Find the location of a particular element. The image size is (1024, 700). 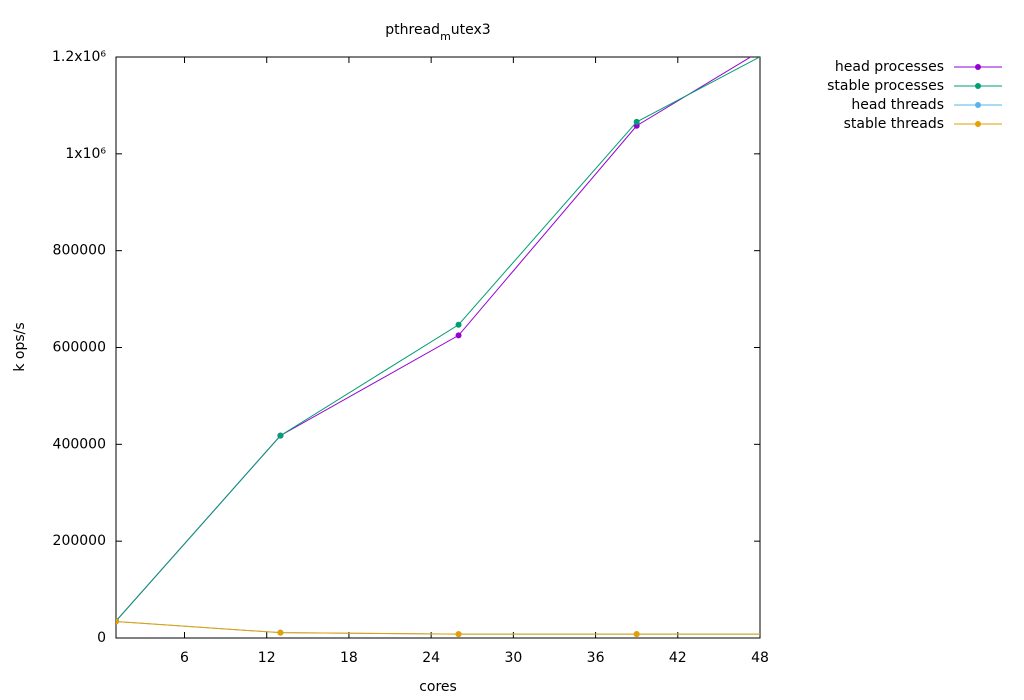

x-tick-label: 48 is located at coordinates (760, 658).